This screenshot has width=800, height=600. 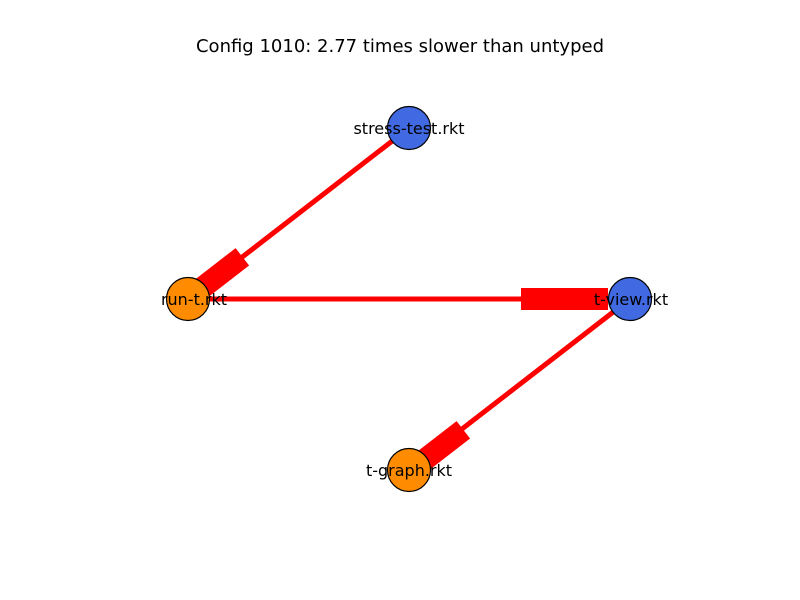 I want to click on node-label-run-t: run-t.rkt, so click(x=194, y=299).